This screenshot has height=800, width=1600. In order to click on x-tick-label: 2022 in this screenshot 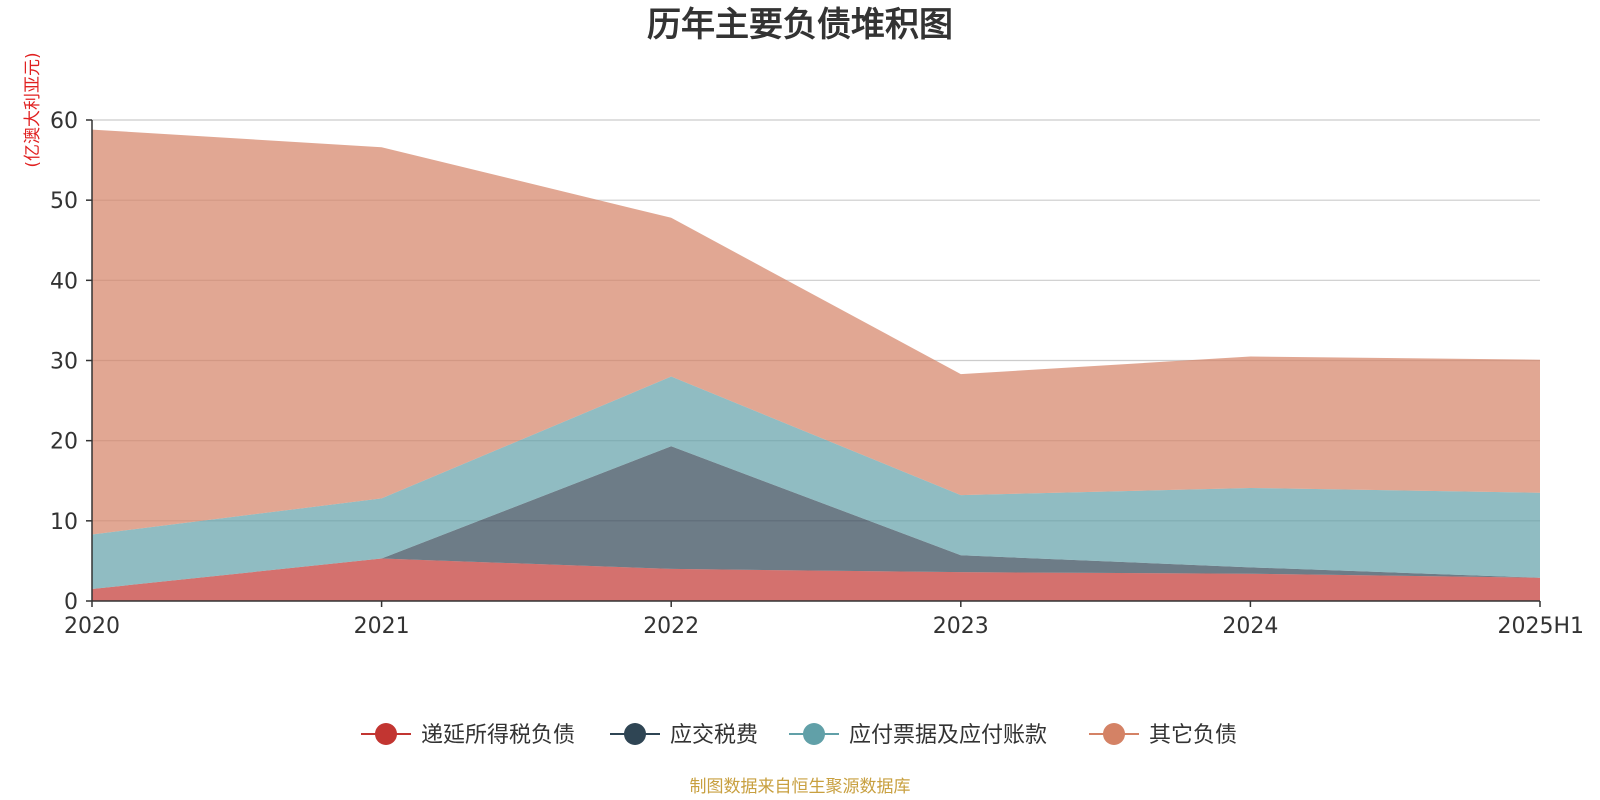, I will do `click(671, 626)`.